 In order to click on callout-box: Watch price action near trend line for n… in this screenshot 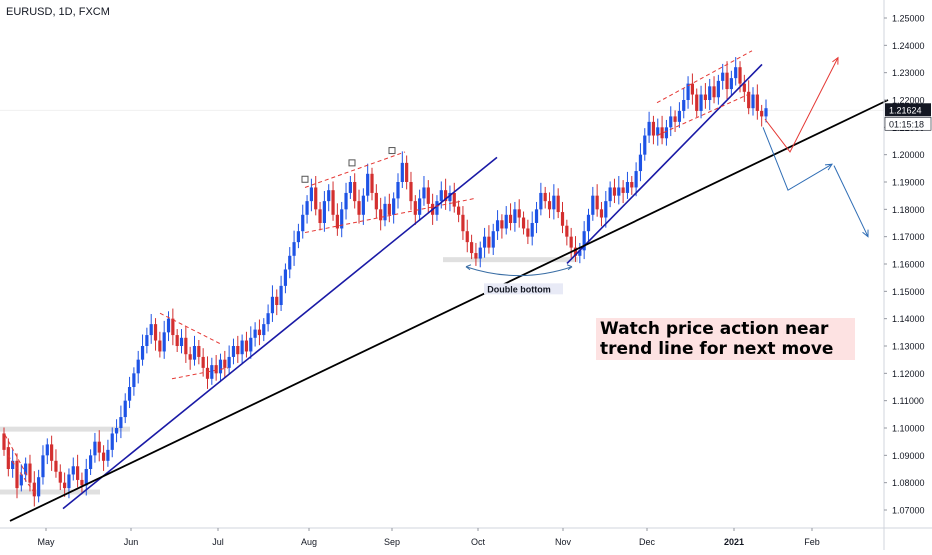, I will do `click(725, 339)`.